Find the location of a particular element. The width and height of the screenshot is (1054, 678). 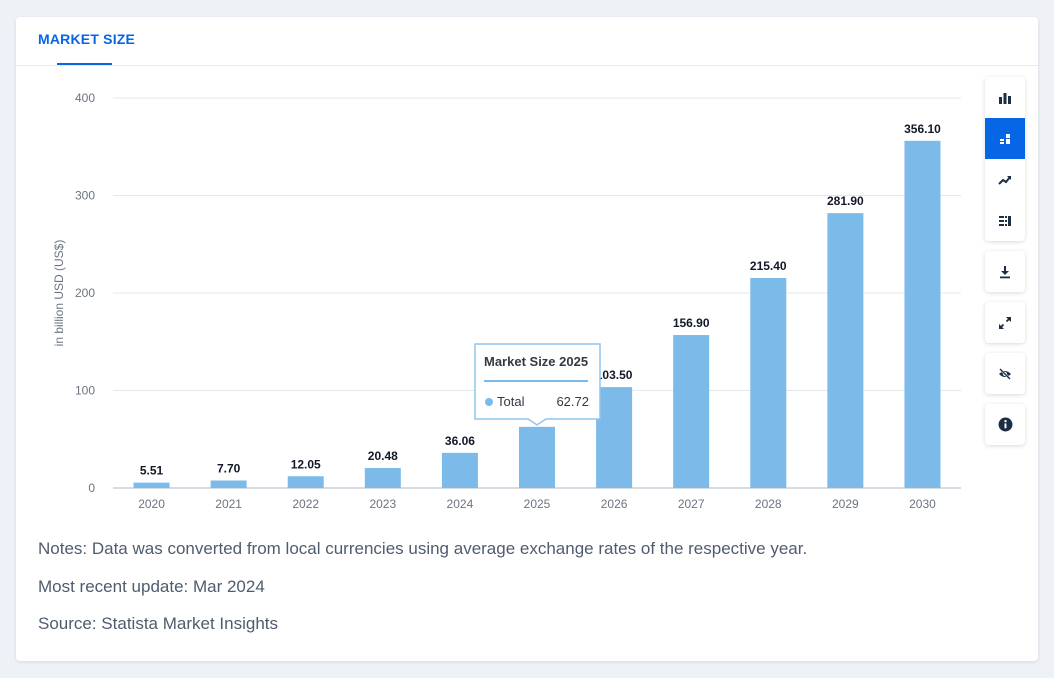

y-tick-label: 100 is located at coordinates (85, 391).